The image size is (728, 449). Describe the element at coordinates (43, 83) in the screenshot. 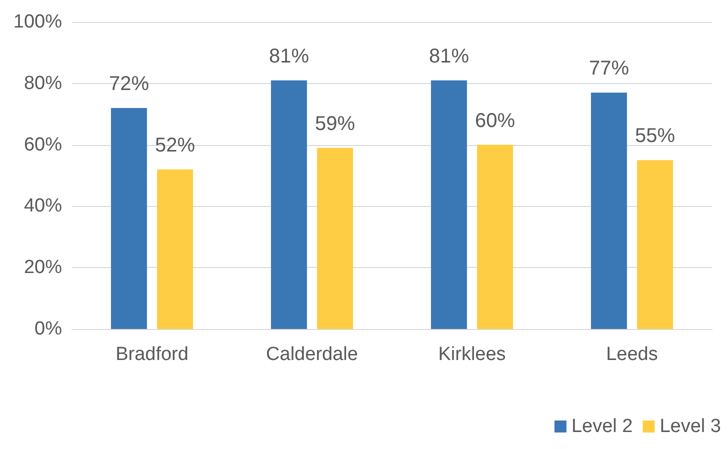

I see `y-tick-label: 80%` at that location.